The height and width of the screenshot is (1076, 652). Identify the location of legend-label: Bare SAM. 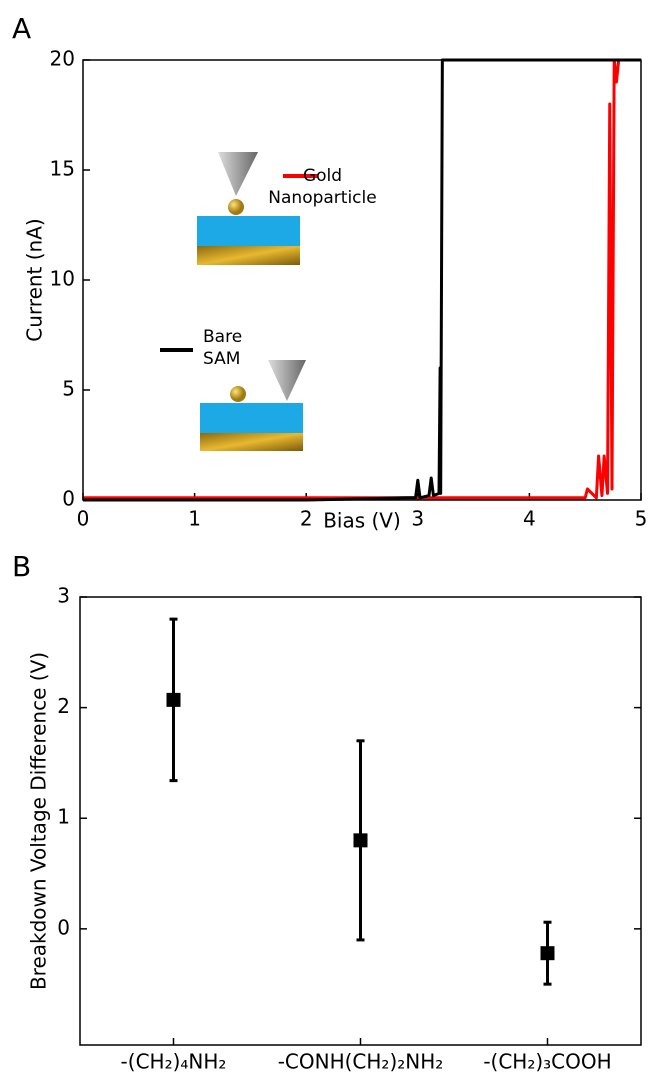
(223, 348).